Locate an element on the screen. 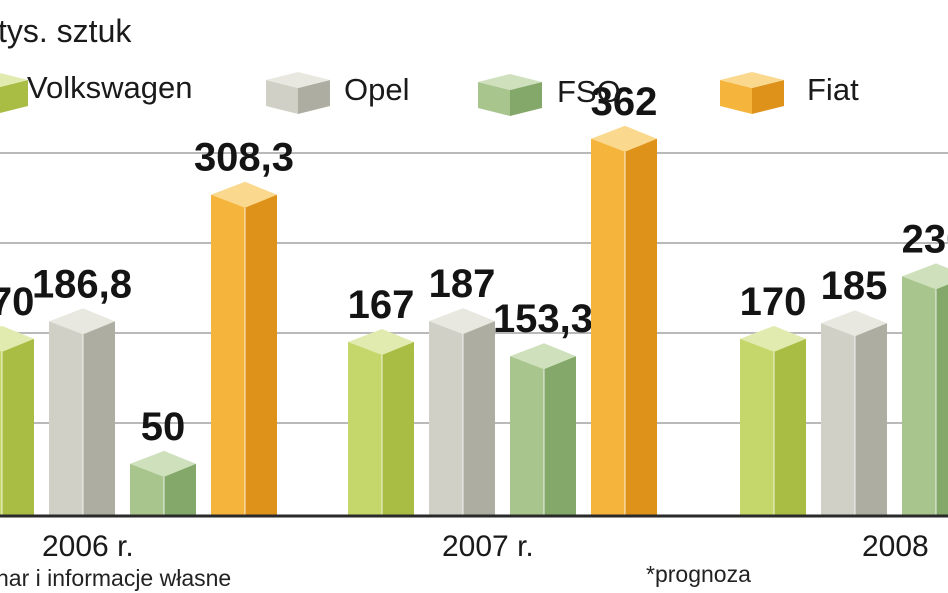 The height and width of the screenshot is (593, 948). legend-label-volkswagen: Volkswagen is located at coordinates (110, 87).